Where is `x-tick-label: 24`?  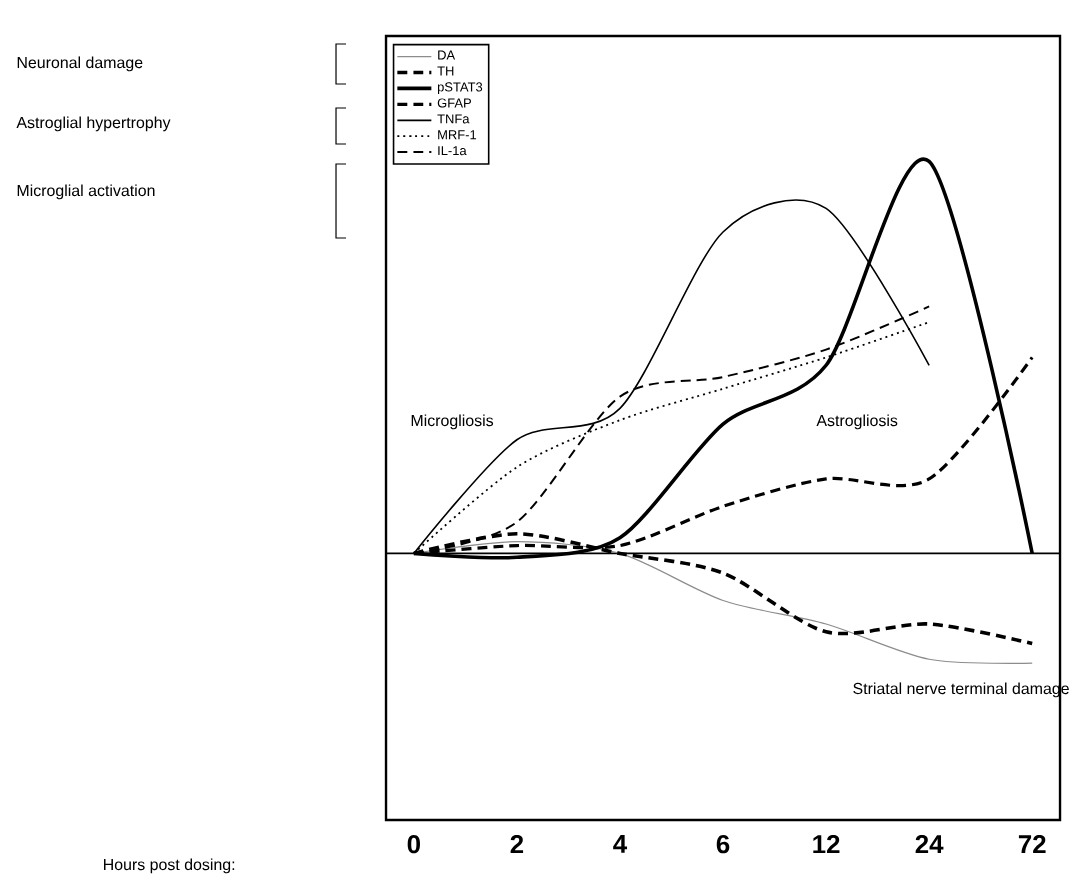
x-tick-label: 24 is located at coordinates (929, 844).